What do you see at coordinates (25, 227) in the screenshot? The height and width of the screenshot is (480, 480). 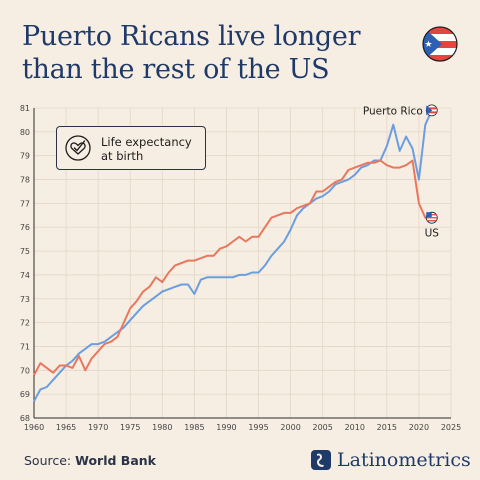 I see `y-tick-label: 76` at bounding box center [25, 227].